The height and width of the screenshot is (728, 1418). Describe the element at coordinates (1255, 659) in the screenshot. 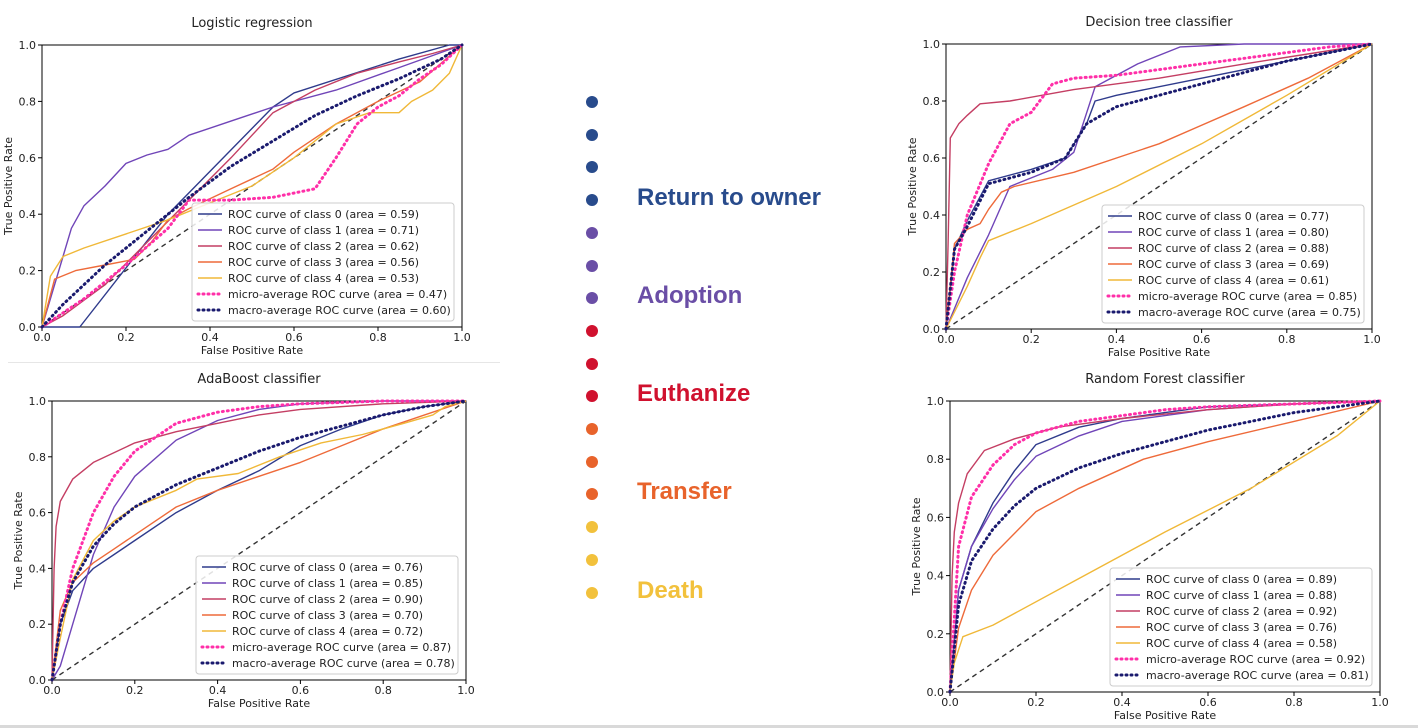

I see `legend-entry: micro-average ROC curve (area = 0.92)` at that location.